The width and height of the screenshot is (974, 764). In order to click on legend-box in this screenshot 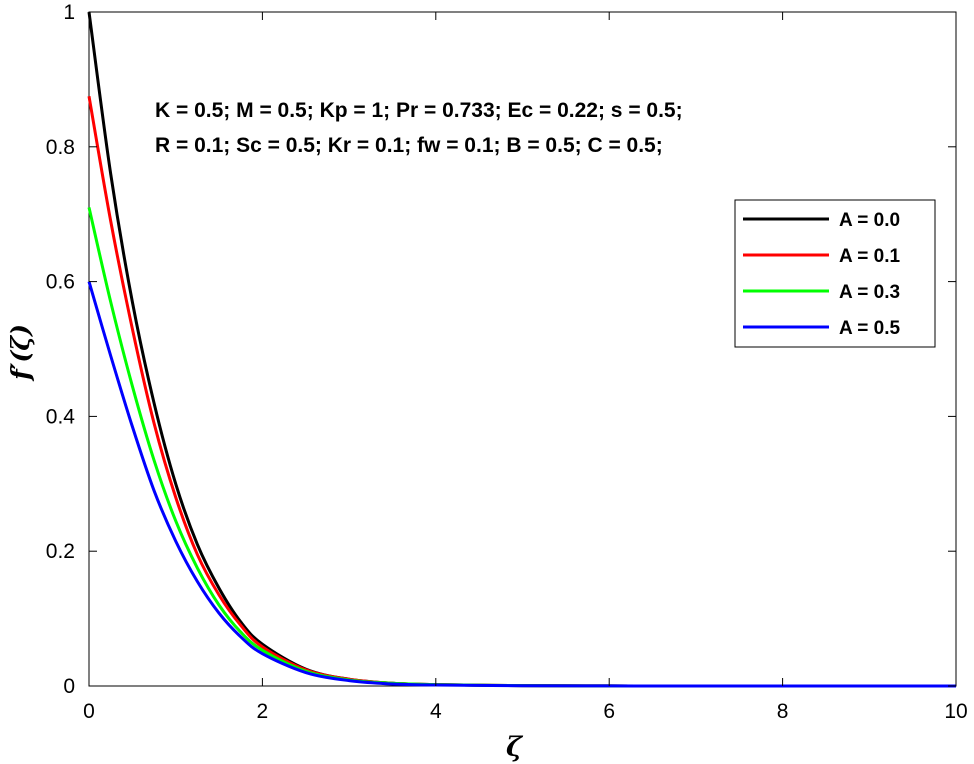, I will do `click(835, 273)`.